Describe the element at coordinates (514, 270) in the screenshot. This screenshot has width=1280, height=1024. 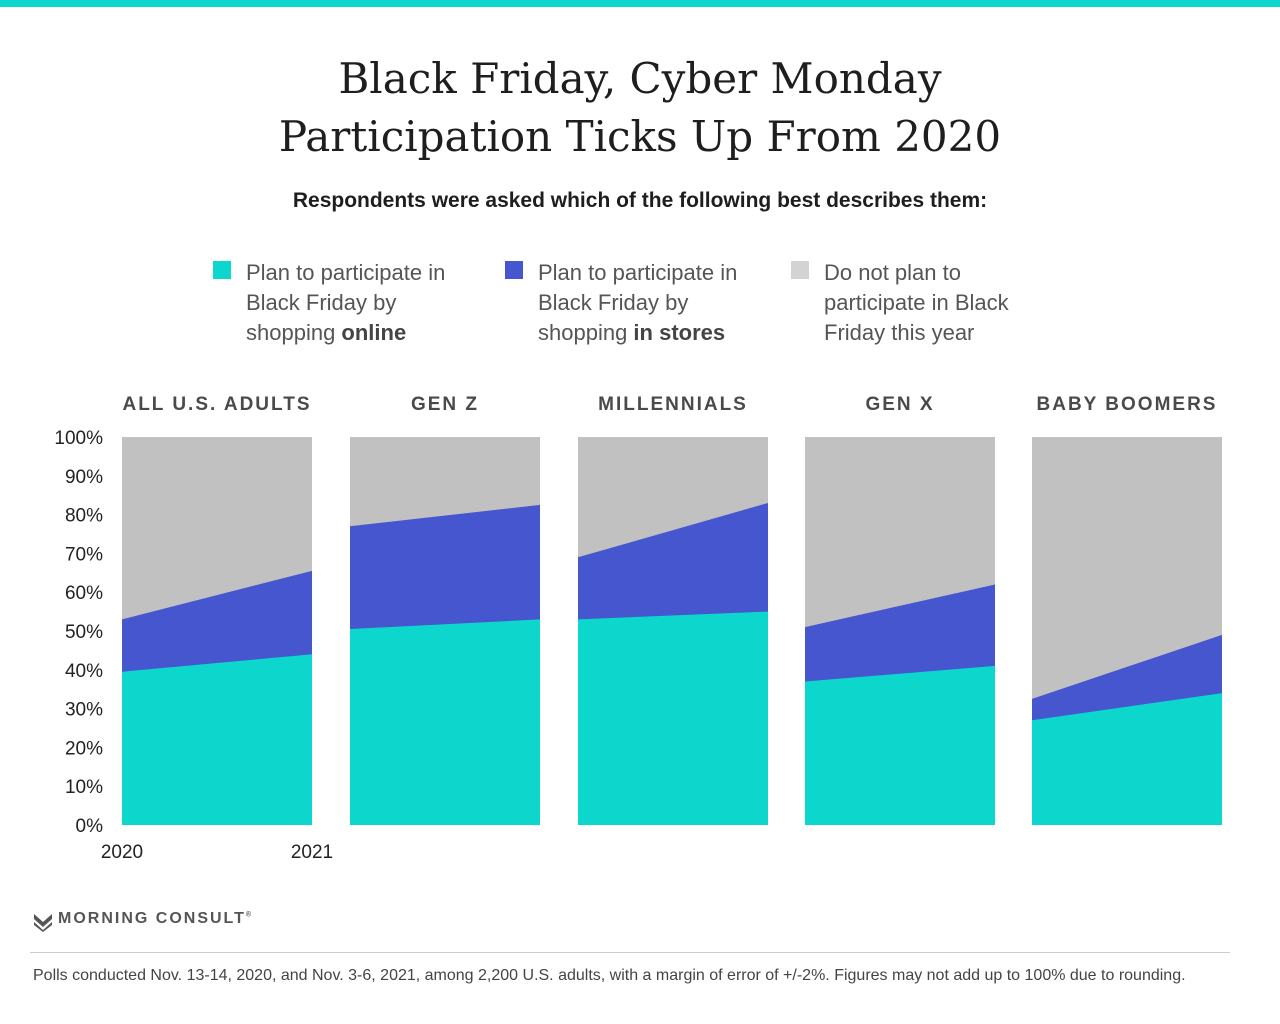
I see `legend-swatch-in-stores` at that location.